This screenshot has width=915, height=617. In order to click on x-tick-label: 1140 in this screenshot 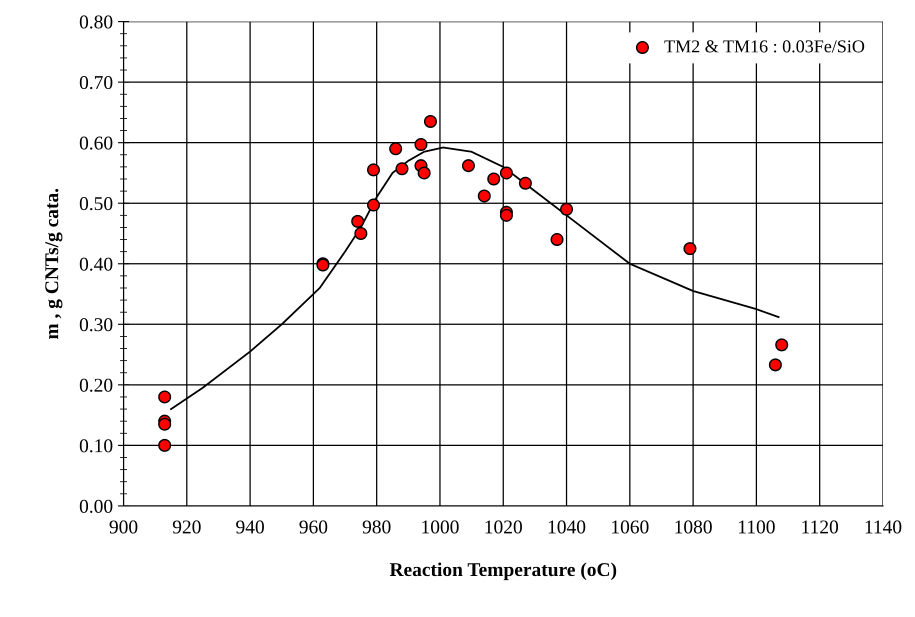, I will do `click(884, 527)`.